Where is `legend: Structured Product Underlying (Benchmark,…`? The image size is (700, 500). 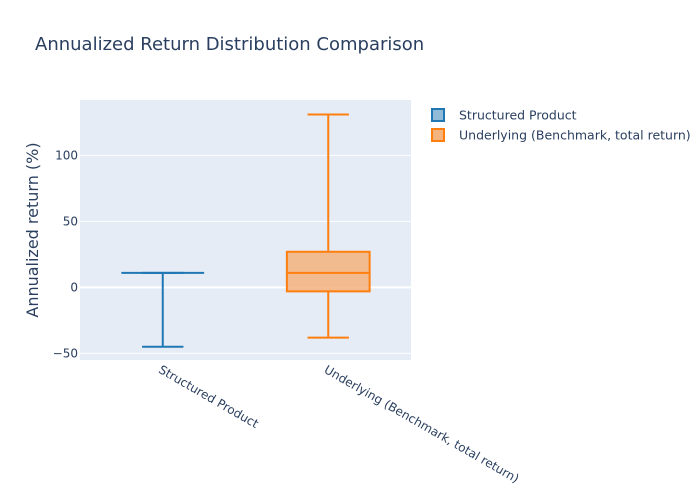
legend: Structured Product Underlying (Benchmark,… is located at coordinates (561, 125).